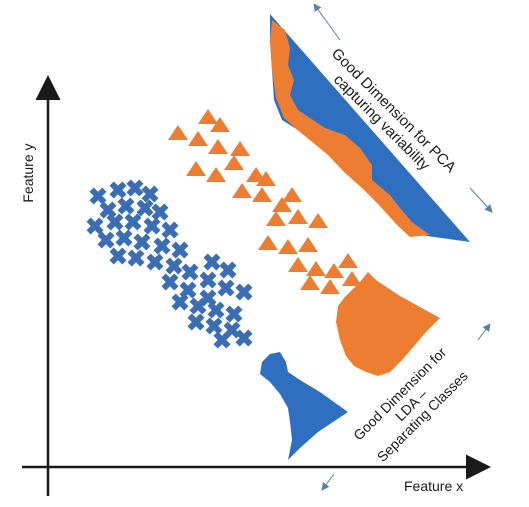  I want to click on lda-blue-distribution, so click(304, 406).